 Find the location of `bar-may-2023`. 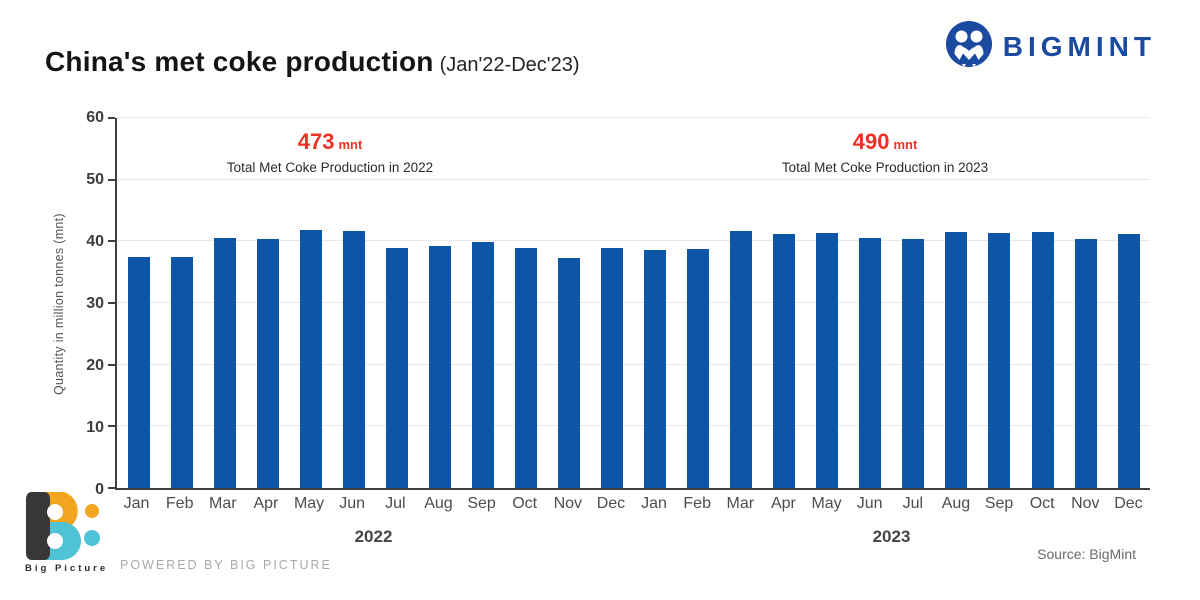

bar-may-2023 is located at coordinates (827, 360).